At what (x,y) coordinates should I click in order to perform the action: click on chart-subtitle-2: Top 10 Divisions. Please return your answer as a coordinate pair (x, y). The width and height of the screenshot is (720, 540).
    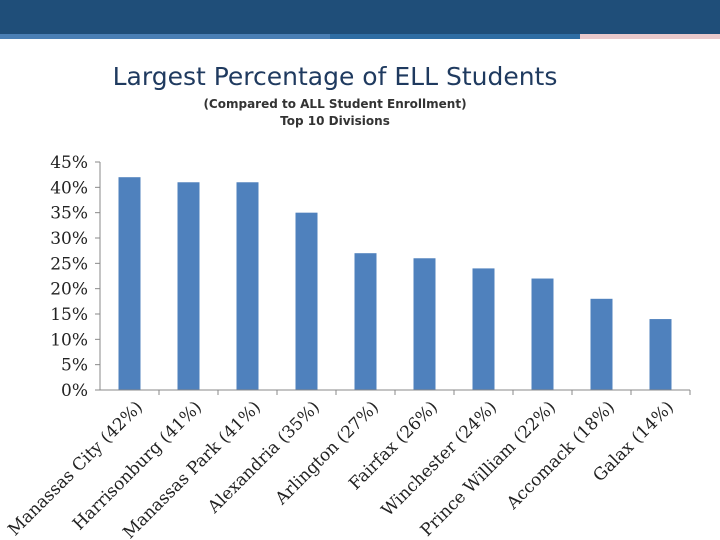
    Looking at the image, I should click on (335, 121).